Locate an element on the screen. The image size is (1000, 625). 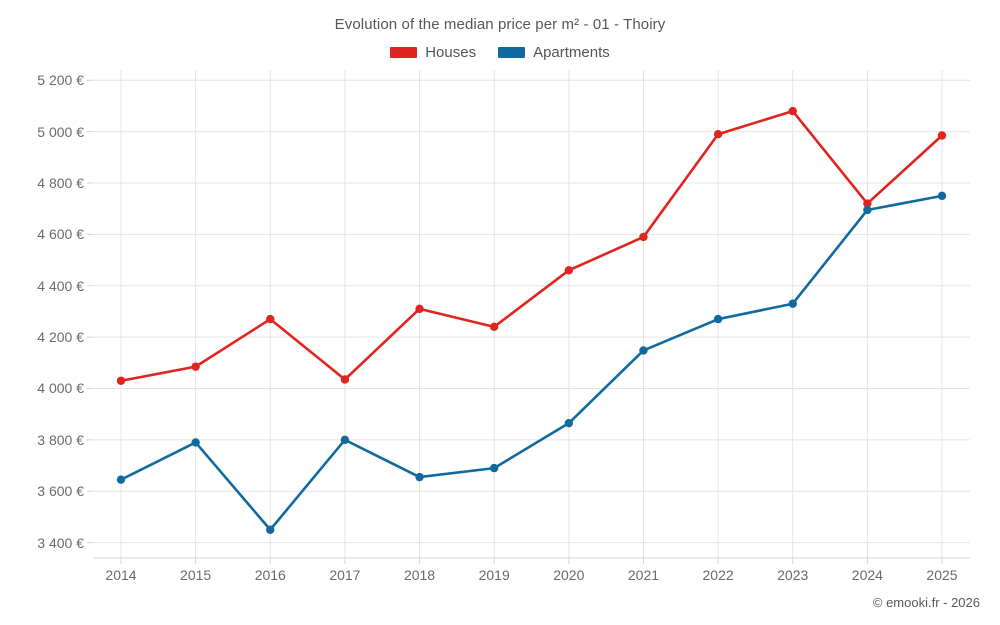
y-tick-label: 5 200 € is located at coordinates (60, 80).